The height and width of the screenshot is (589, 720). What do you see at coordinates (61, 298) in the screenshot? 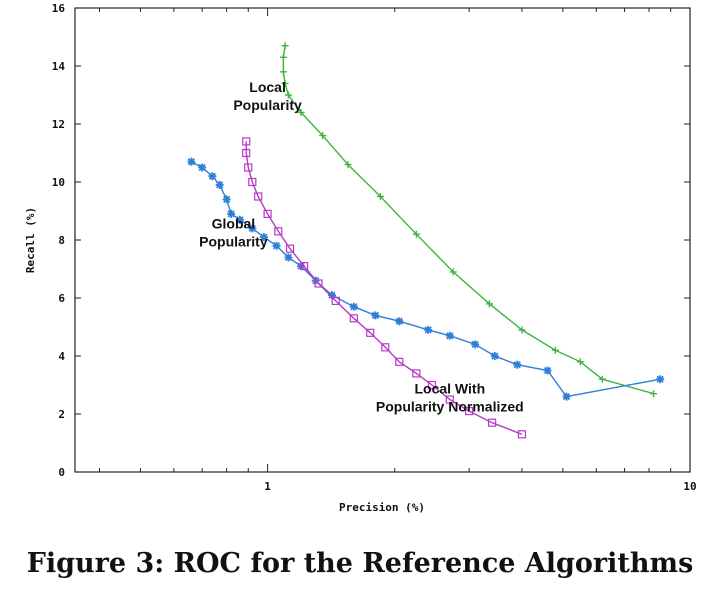
I see `y-tick-label: 6` at bounding box center [61, 298].